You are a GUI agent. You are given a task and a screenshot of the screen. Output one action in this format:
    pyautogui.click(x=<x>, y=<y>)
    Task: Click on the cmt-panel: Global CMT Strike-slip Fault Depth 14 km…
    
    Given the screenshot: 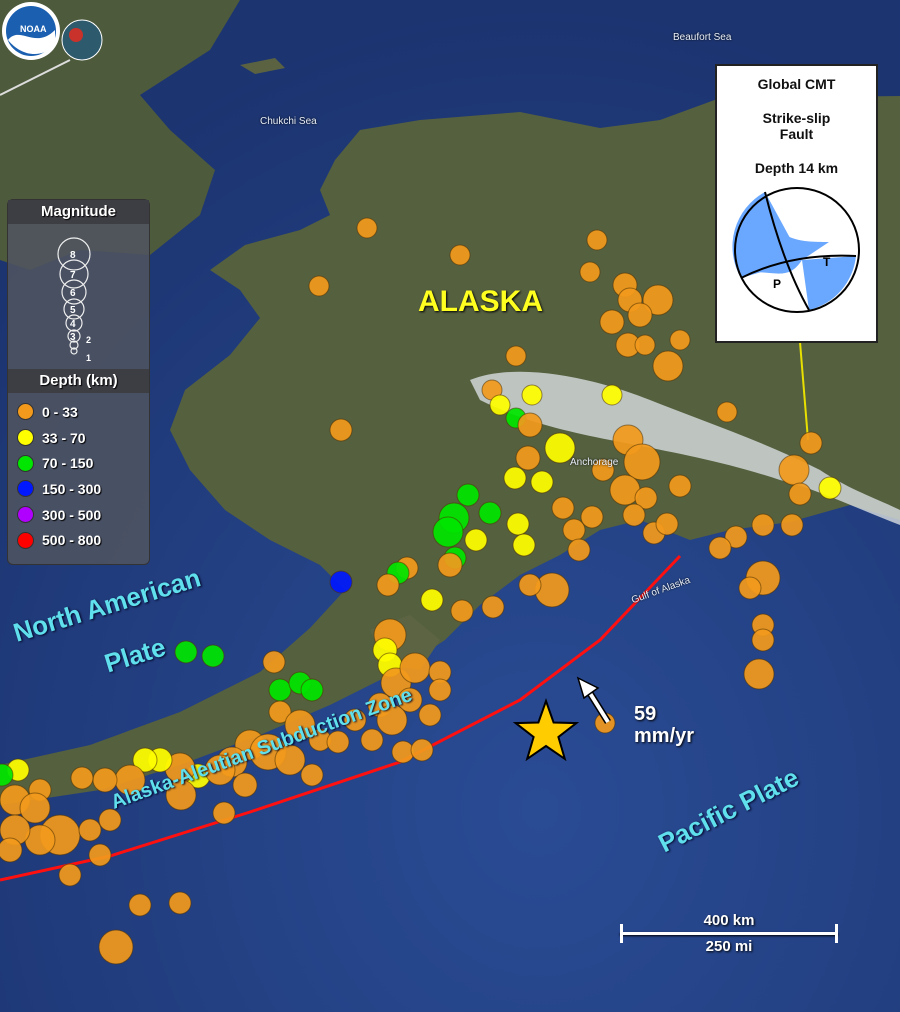 What is the action you would take?
    pyautogui.click(x=796, y=203)
    